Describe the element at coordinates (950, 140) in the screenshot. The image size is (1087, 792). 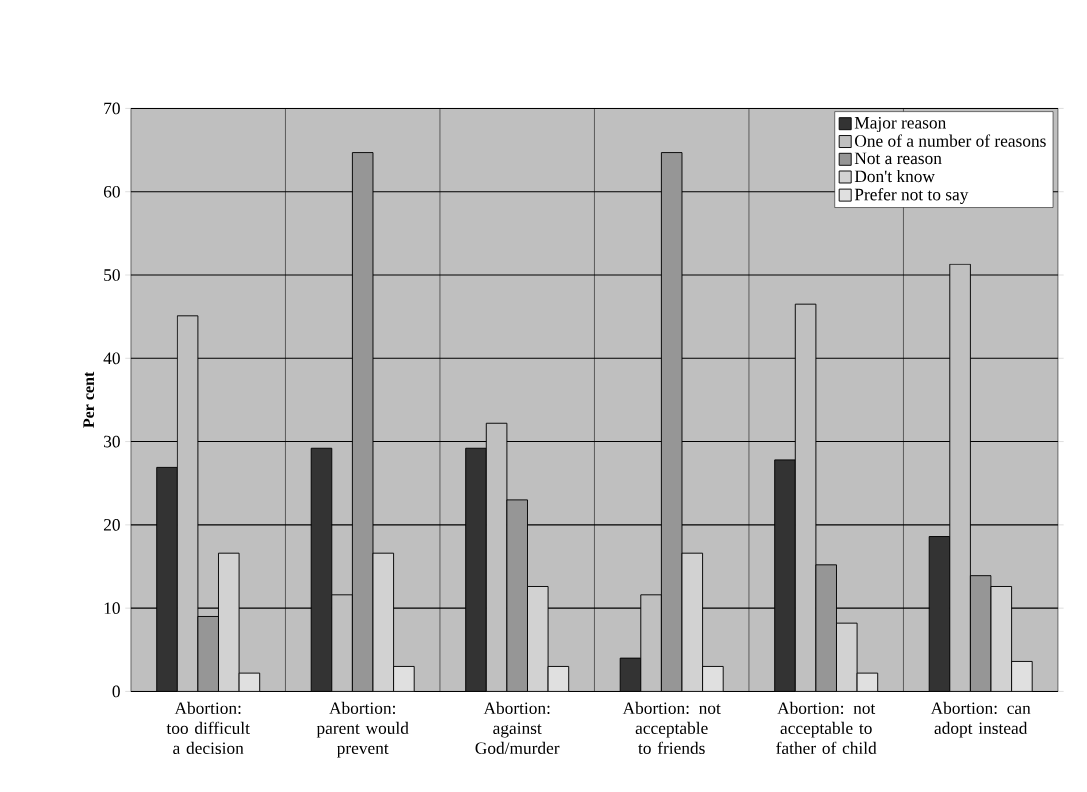
I see `legend-label: One of a number of reasons` at that location.